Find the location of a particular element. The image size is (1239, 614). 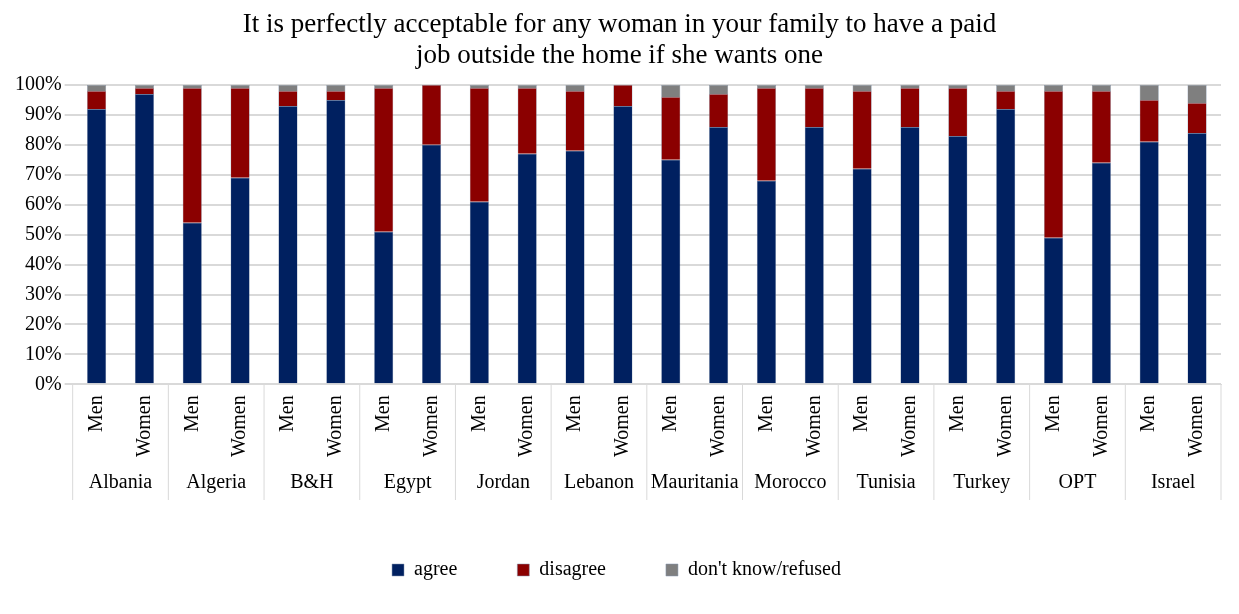

y-tick-label: 0% is located at coordinates (48, 382).